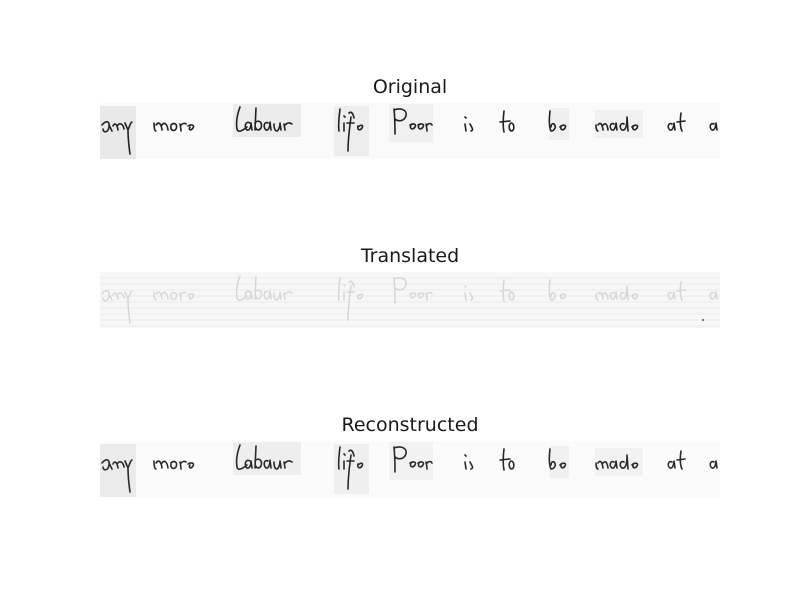  I want to click on panel-title-translated: Translated, so click(410, 256).